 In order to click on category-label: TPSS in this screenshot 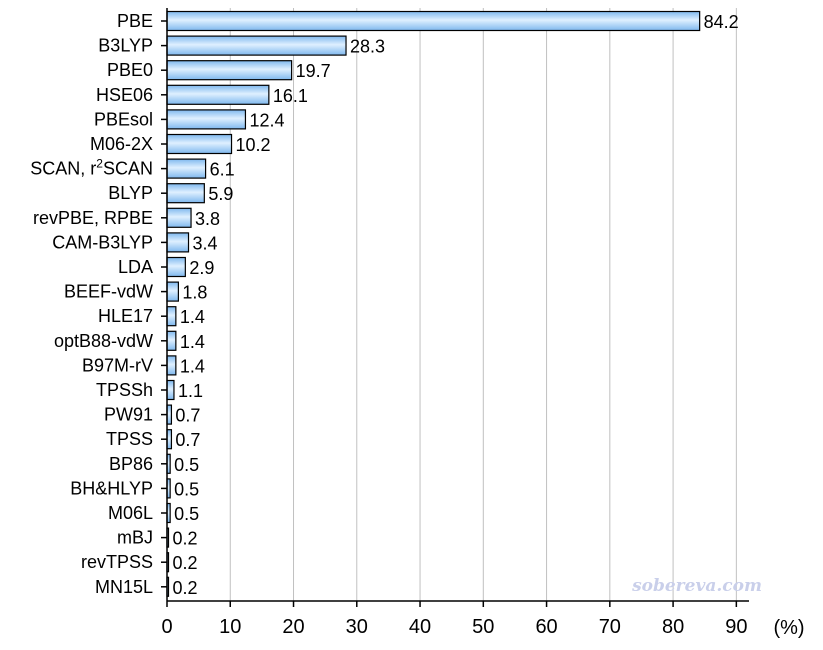, I will do `click(129, 439)`.